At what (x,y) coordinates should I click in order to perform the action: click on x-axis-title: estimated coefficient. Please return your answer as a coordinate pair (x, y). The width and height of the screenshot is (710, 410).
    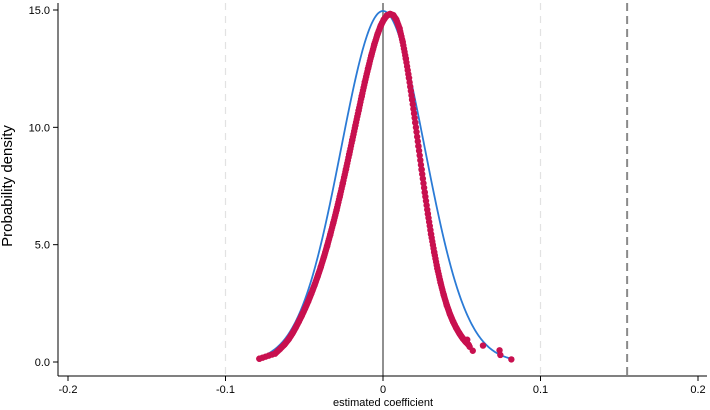
    Looking at the image, I should click on (383, 403).